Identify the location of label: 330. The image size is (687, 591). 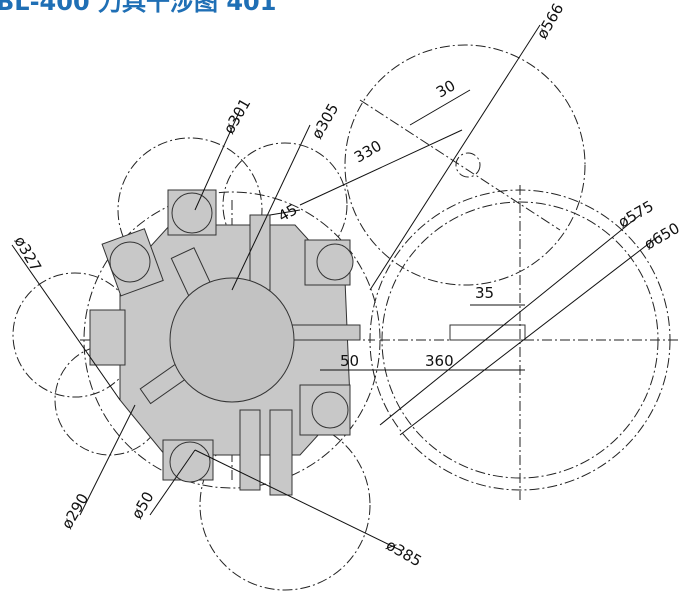
(368, 152).